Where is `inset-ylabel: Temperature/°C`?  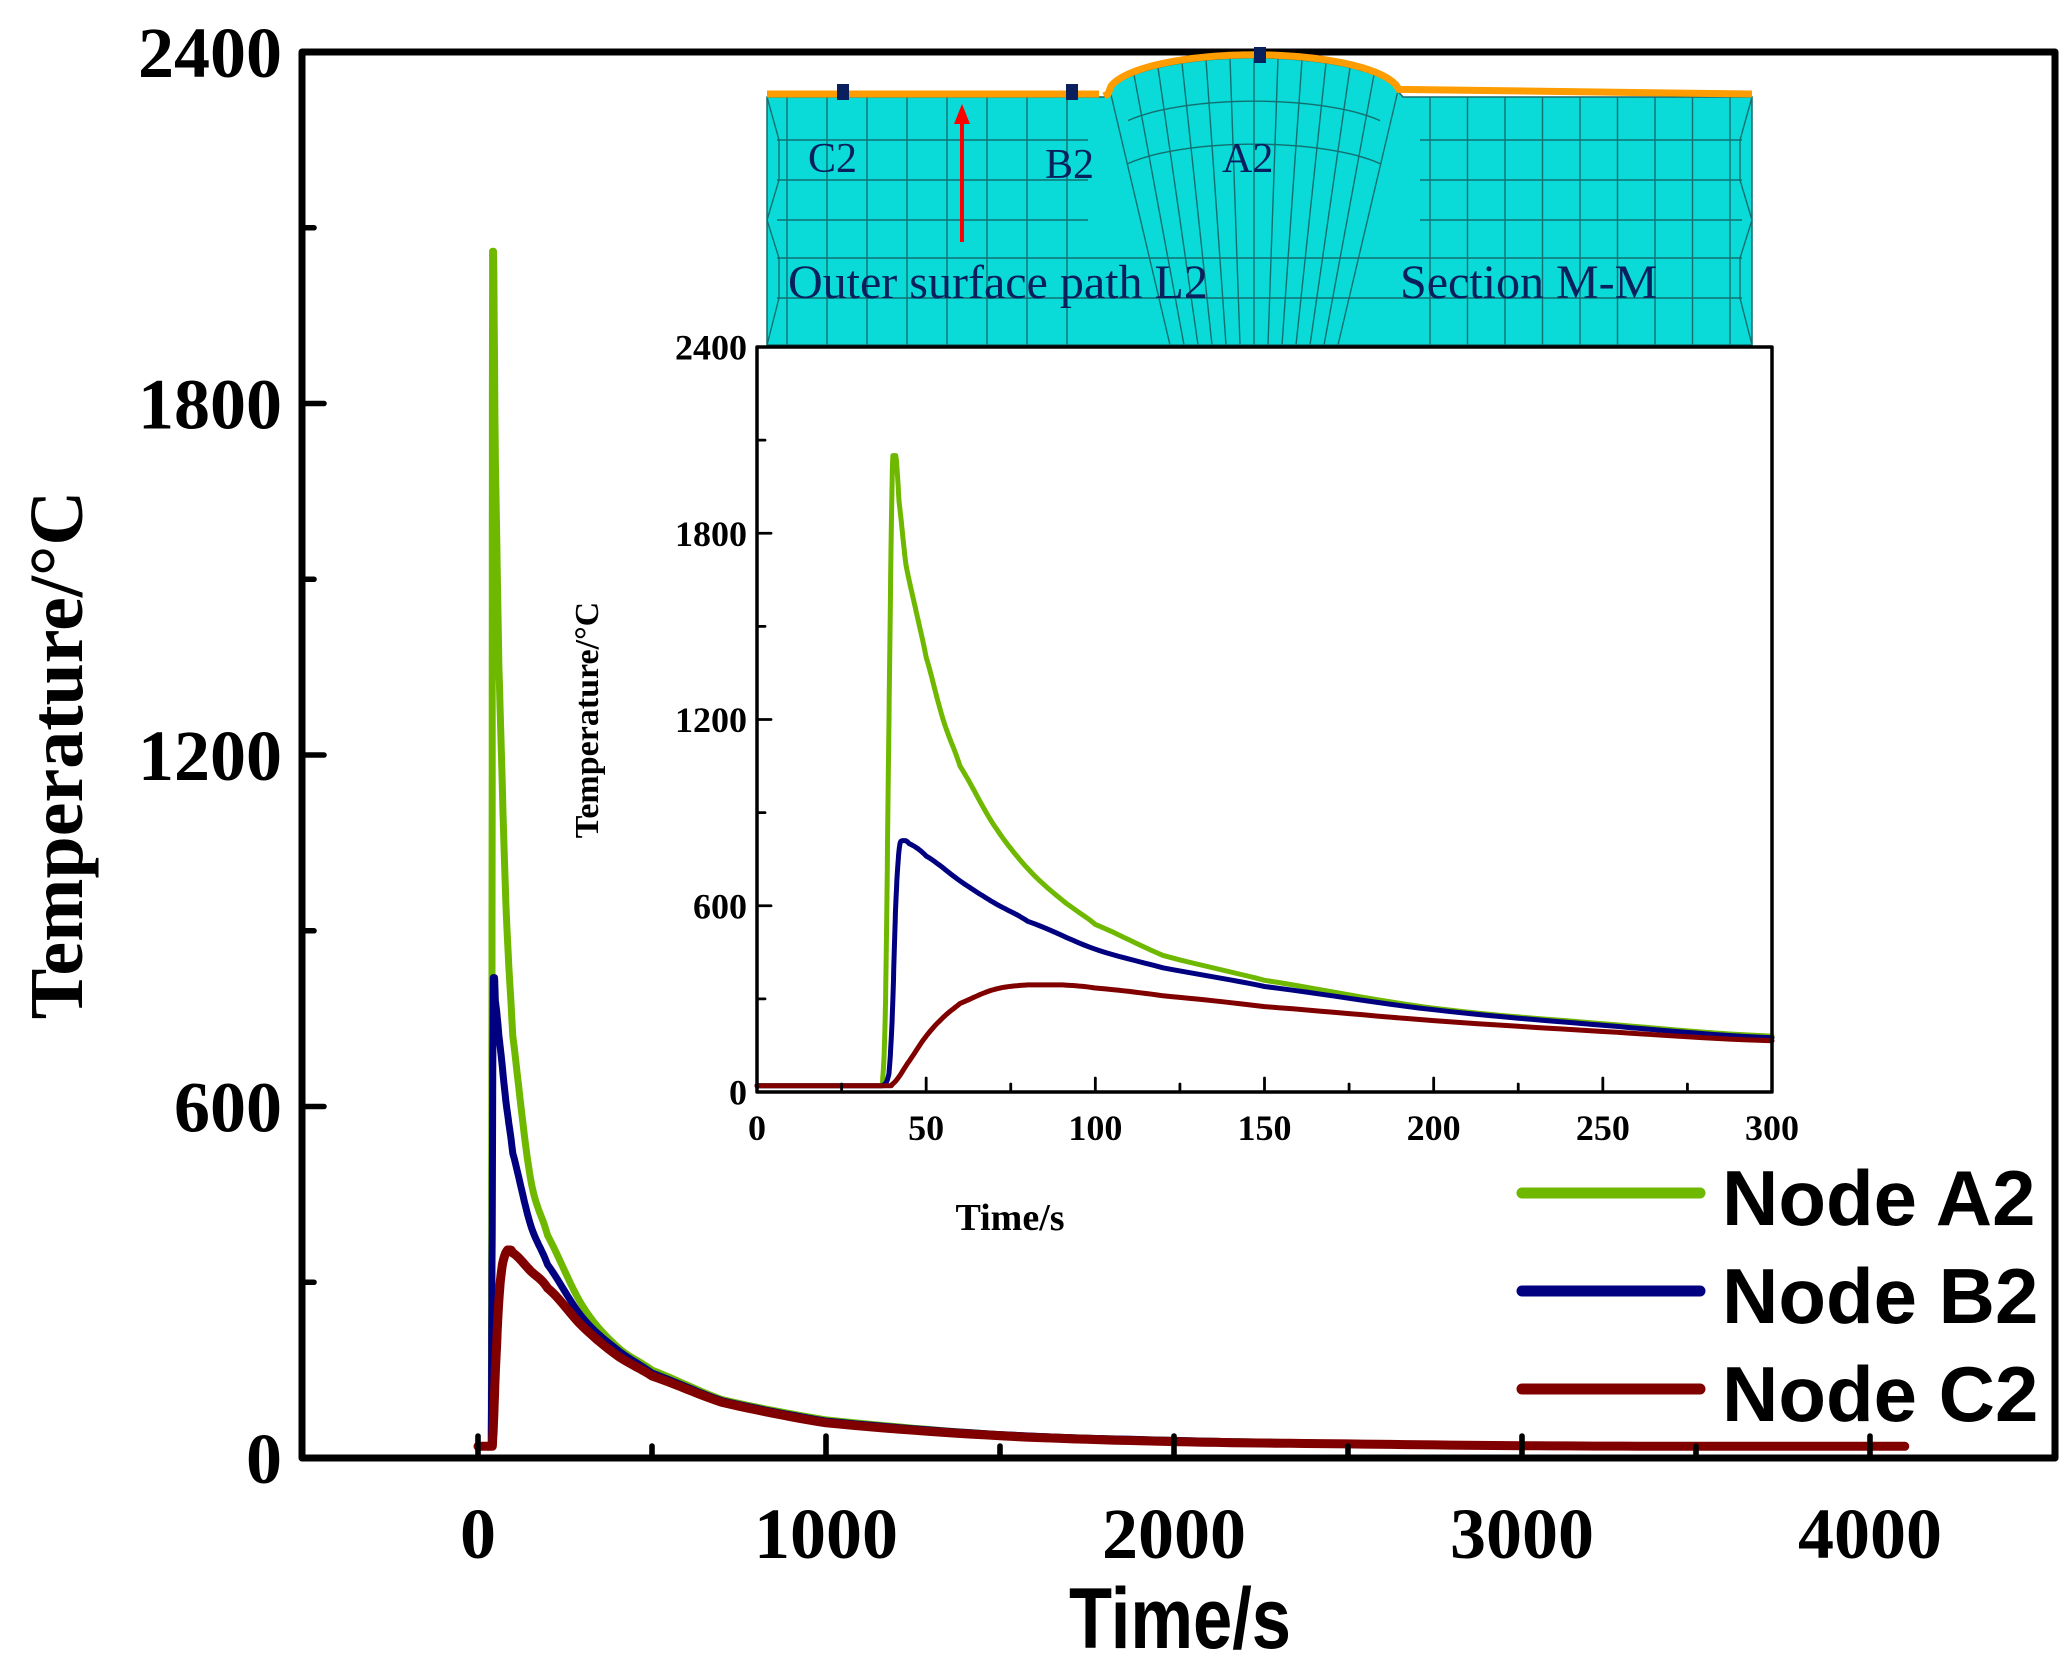 inset-ylabel: Temperature/°C is located at coordinates (587, 720).